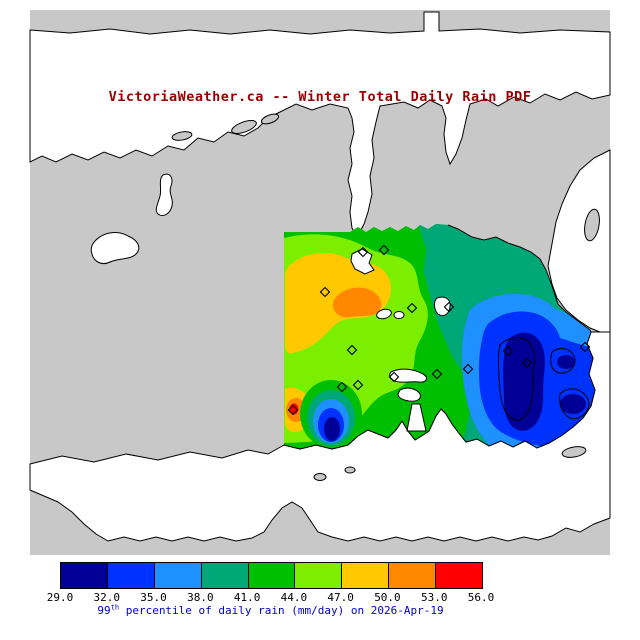  Describe the element at coordinates (387, 597) in the screenshot. I see `colorbar-tick: 50.0` at that location.